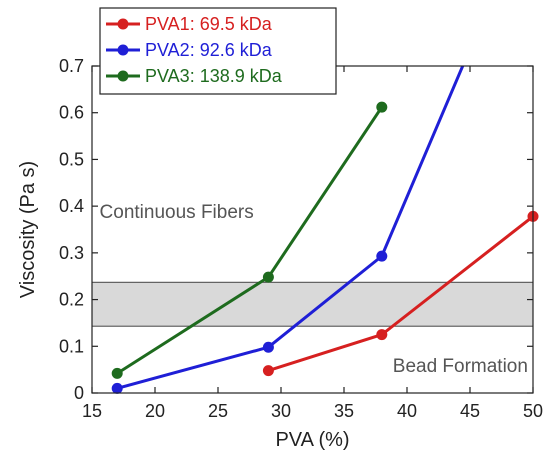 This screenshot has width=550, height=465. What do you see at coordinates (533, 411) in the screenshot?
I see `x-tick-label: 50` at bounding box center [533, 411].